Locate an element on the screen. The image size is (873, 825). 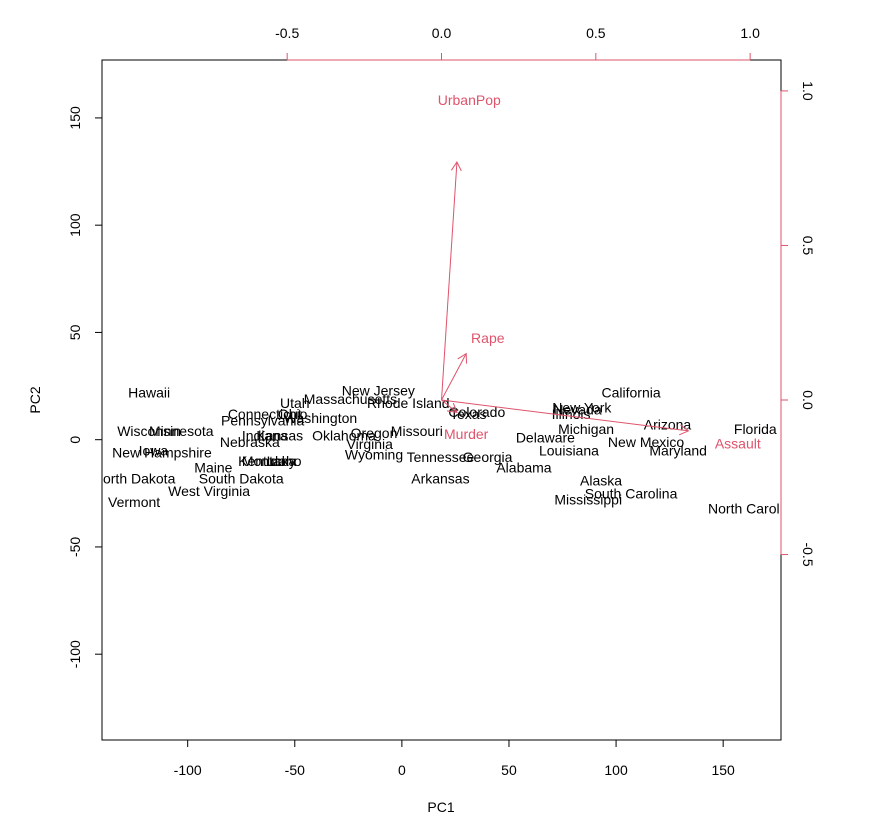
right-tick-label: 0.0 is located at coordinates (808, 400).